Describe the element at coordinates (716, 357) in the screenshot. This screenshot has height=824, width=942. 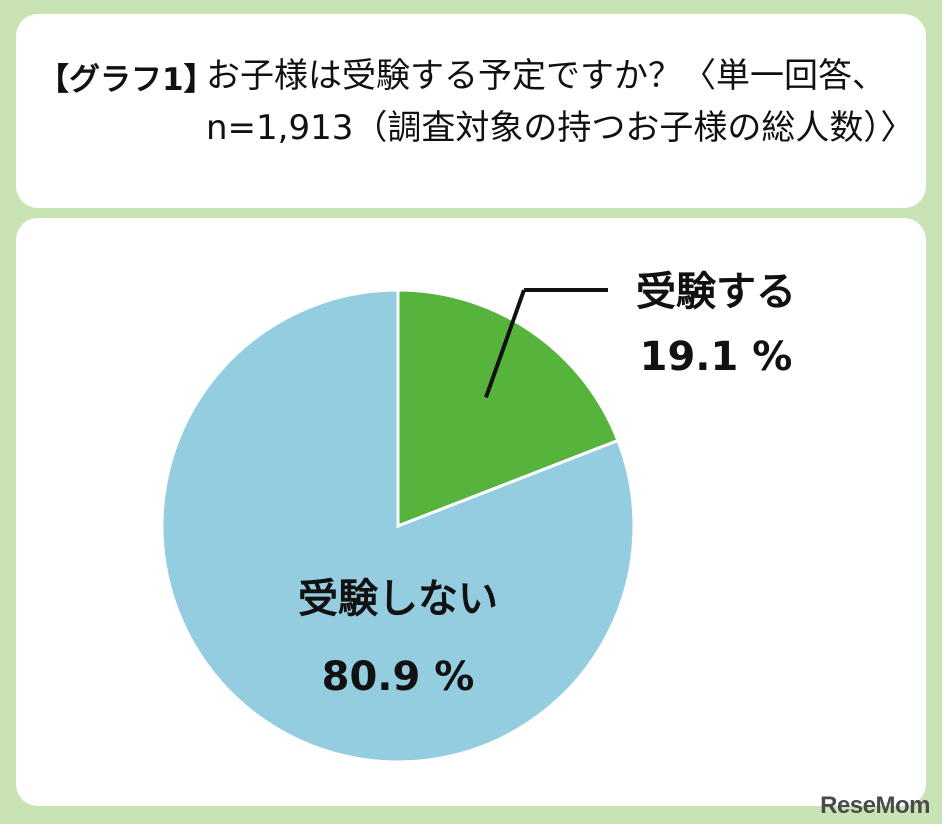
I see `slice-value-juken-suru: 19.1 %` at that location.